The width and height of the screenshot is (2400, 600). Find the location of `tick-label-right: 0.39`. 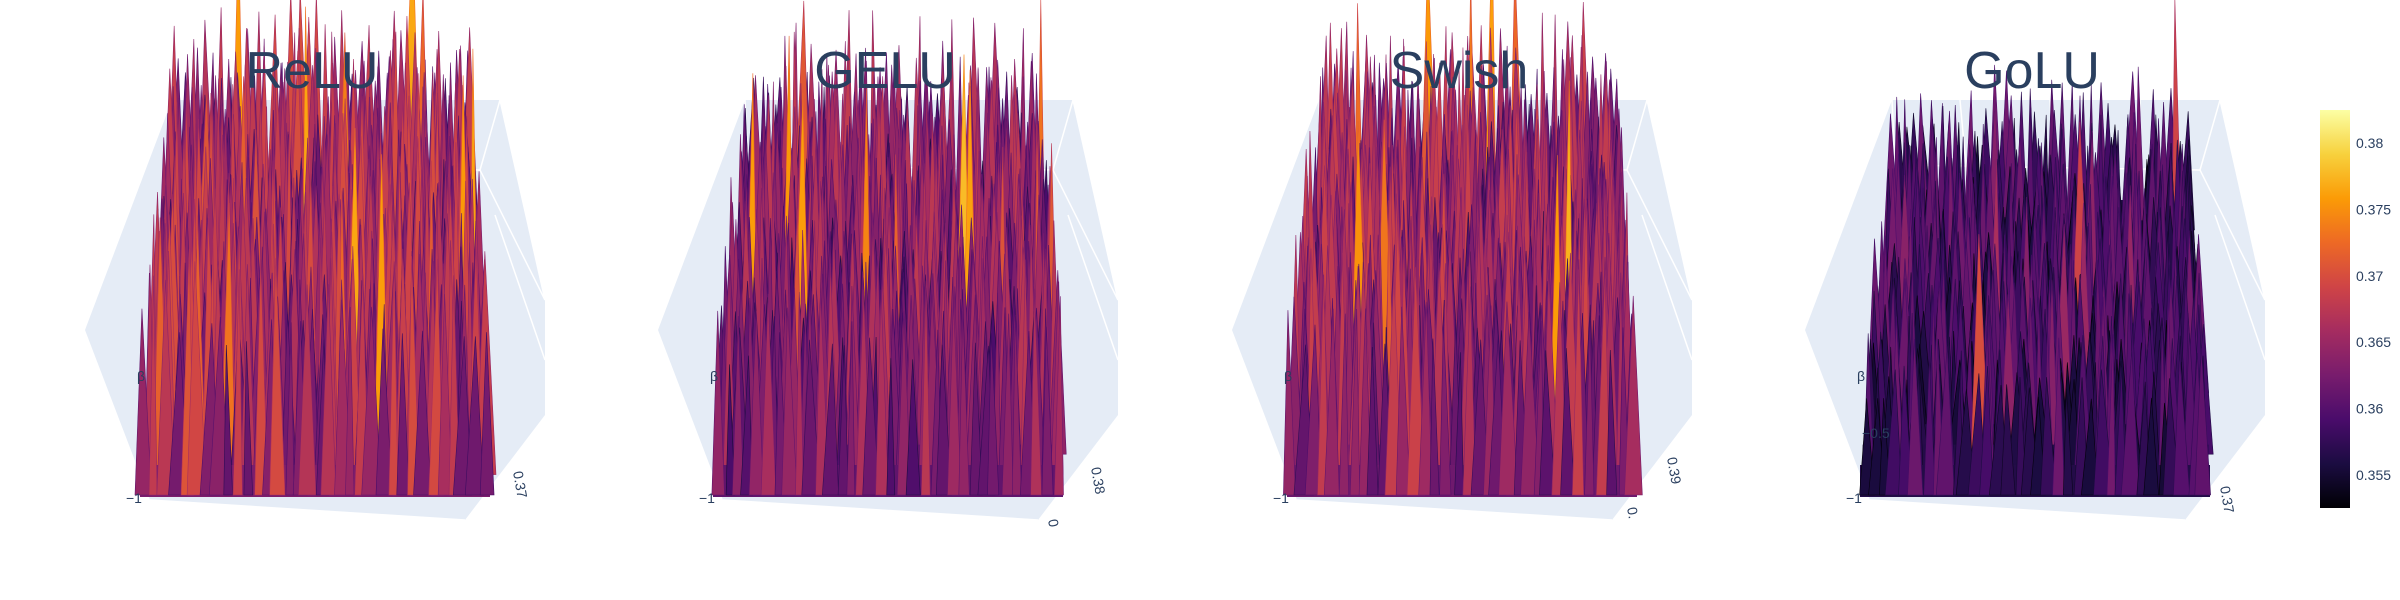

tick-label-right: 0.39 is located at coordinates (1674, 471).